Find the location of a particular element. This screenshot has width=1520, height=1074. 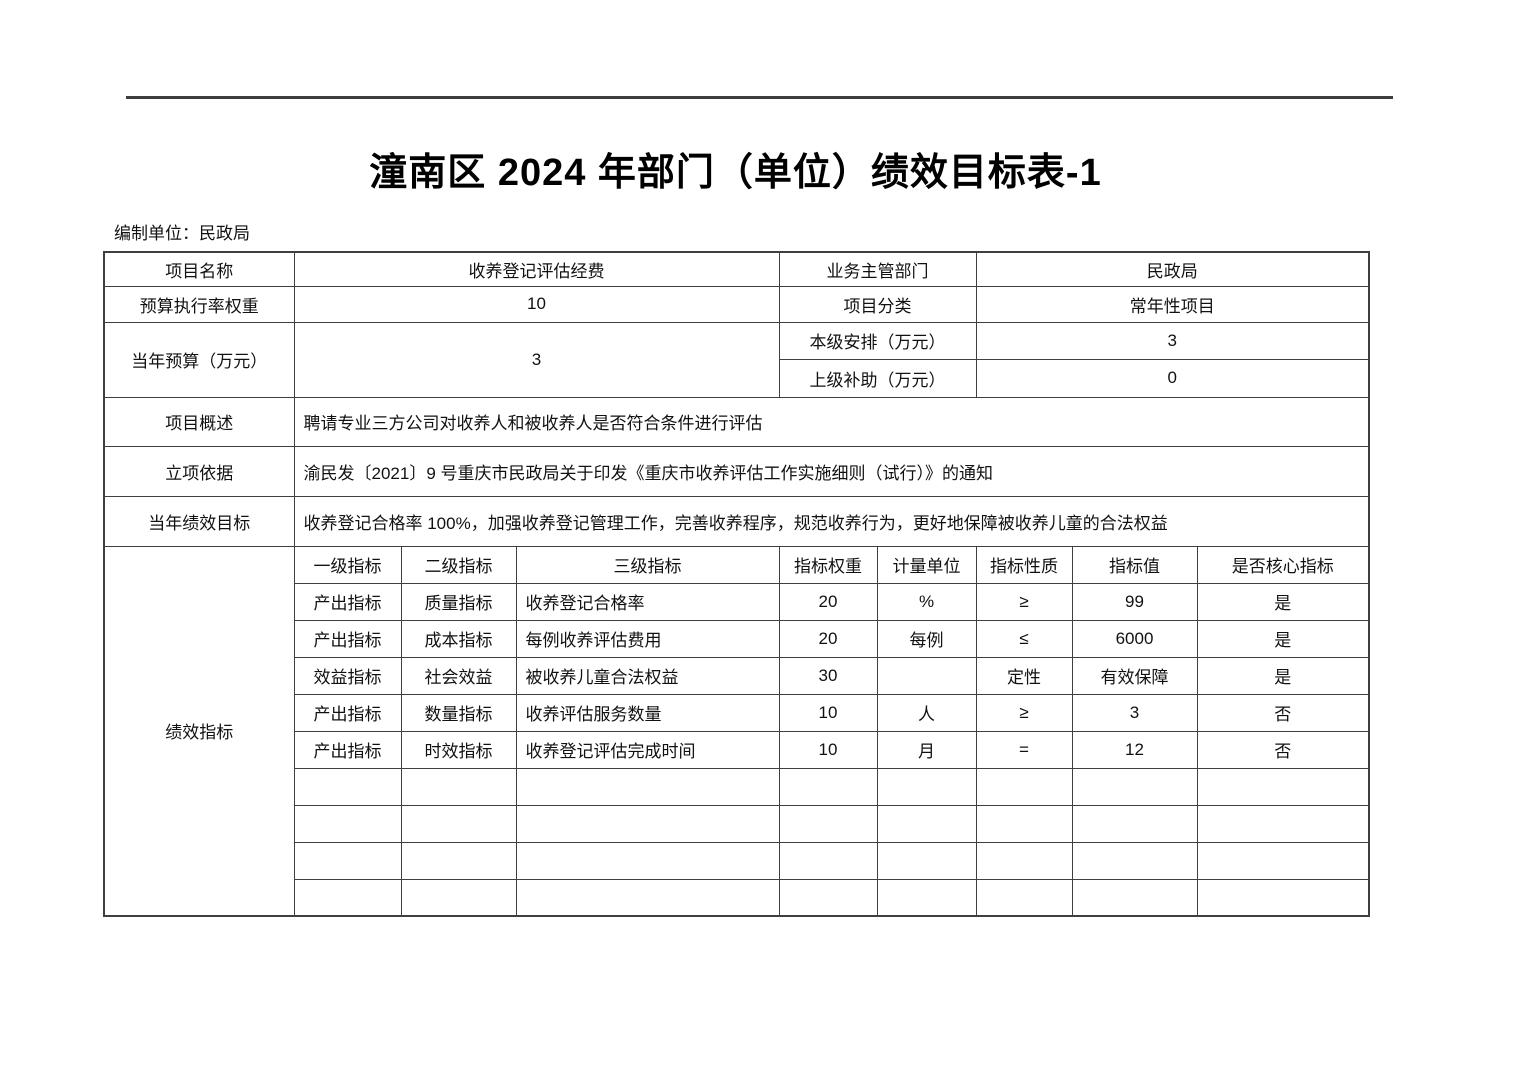

row-annual-budget-local: 当年预算（万元） 3 本级安排（万元） 3 is located at coordinates (736, 359).